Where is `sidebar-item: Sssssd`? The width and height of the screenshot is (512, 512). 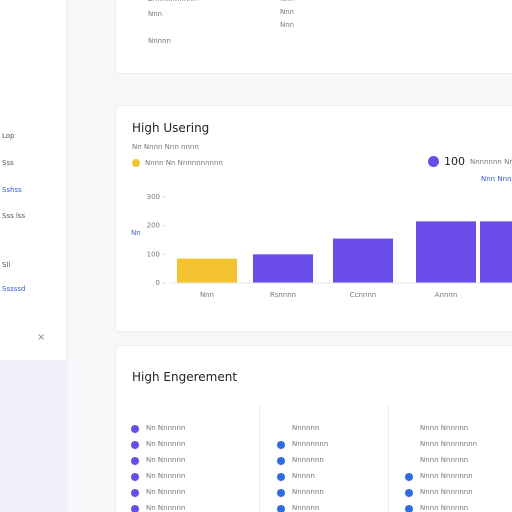 sidebar-item: Sssssd is located at coordinates (14, 289).